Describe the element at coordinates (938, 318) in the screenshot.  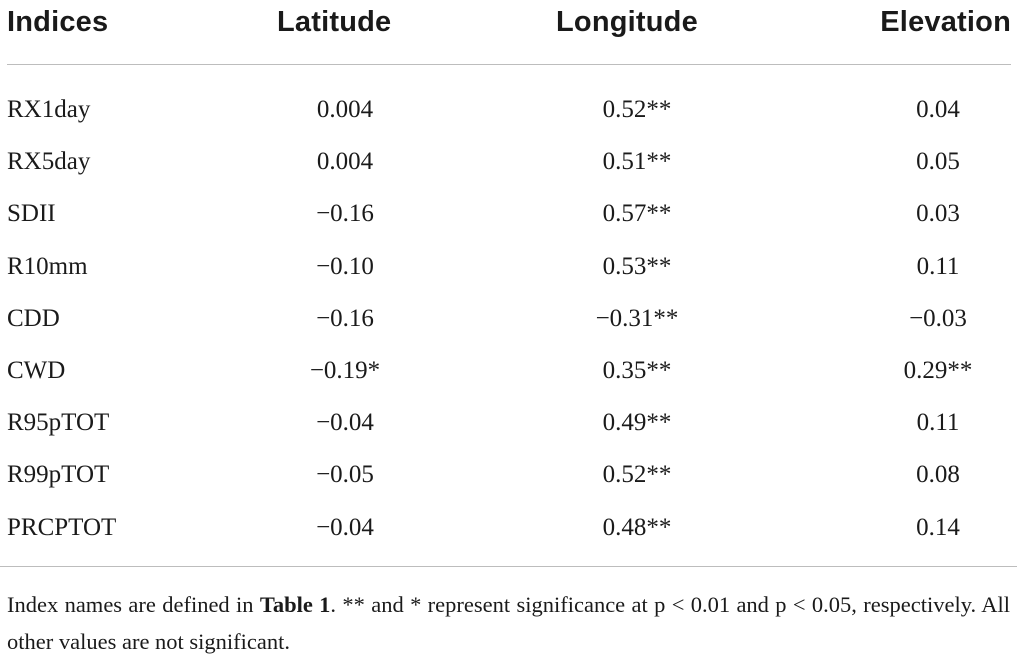
I see `cell-elevation: −0.03` at that location.